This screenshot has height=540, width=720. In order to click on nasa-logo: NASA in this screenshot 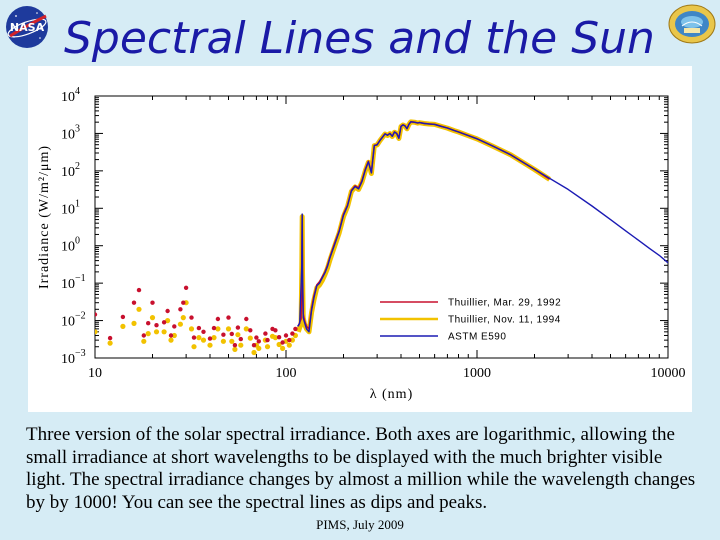, I will do `click(27, 27)`.